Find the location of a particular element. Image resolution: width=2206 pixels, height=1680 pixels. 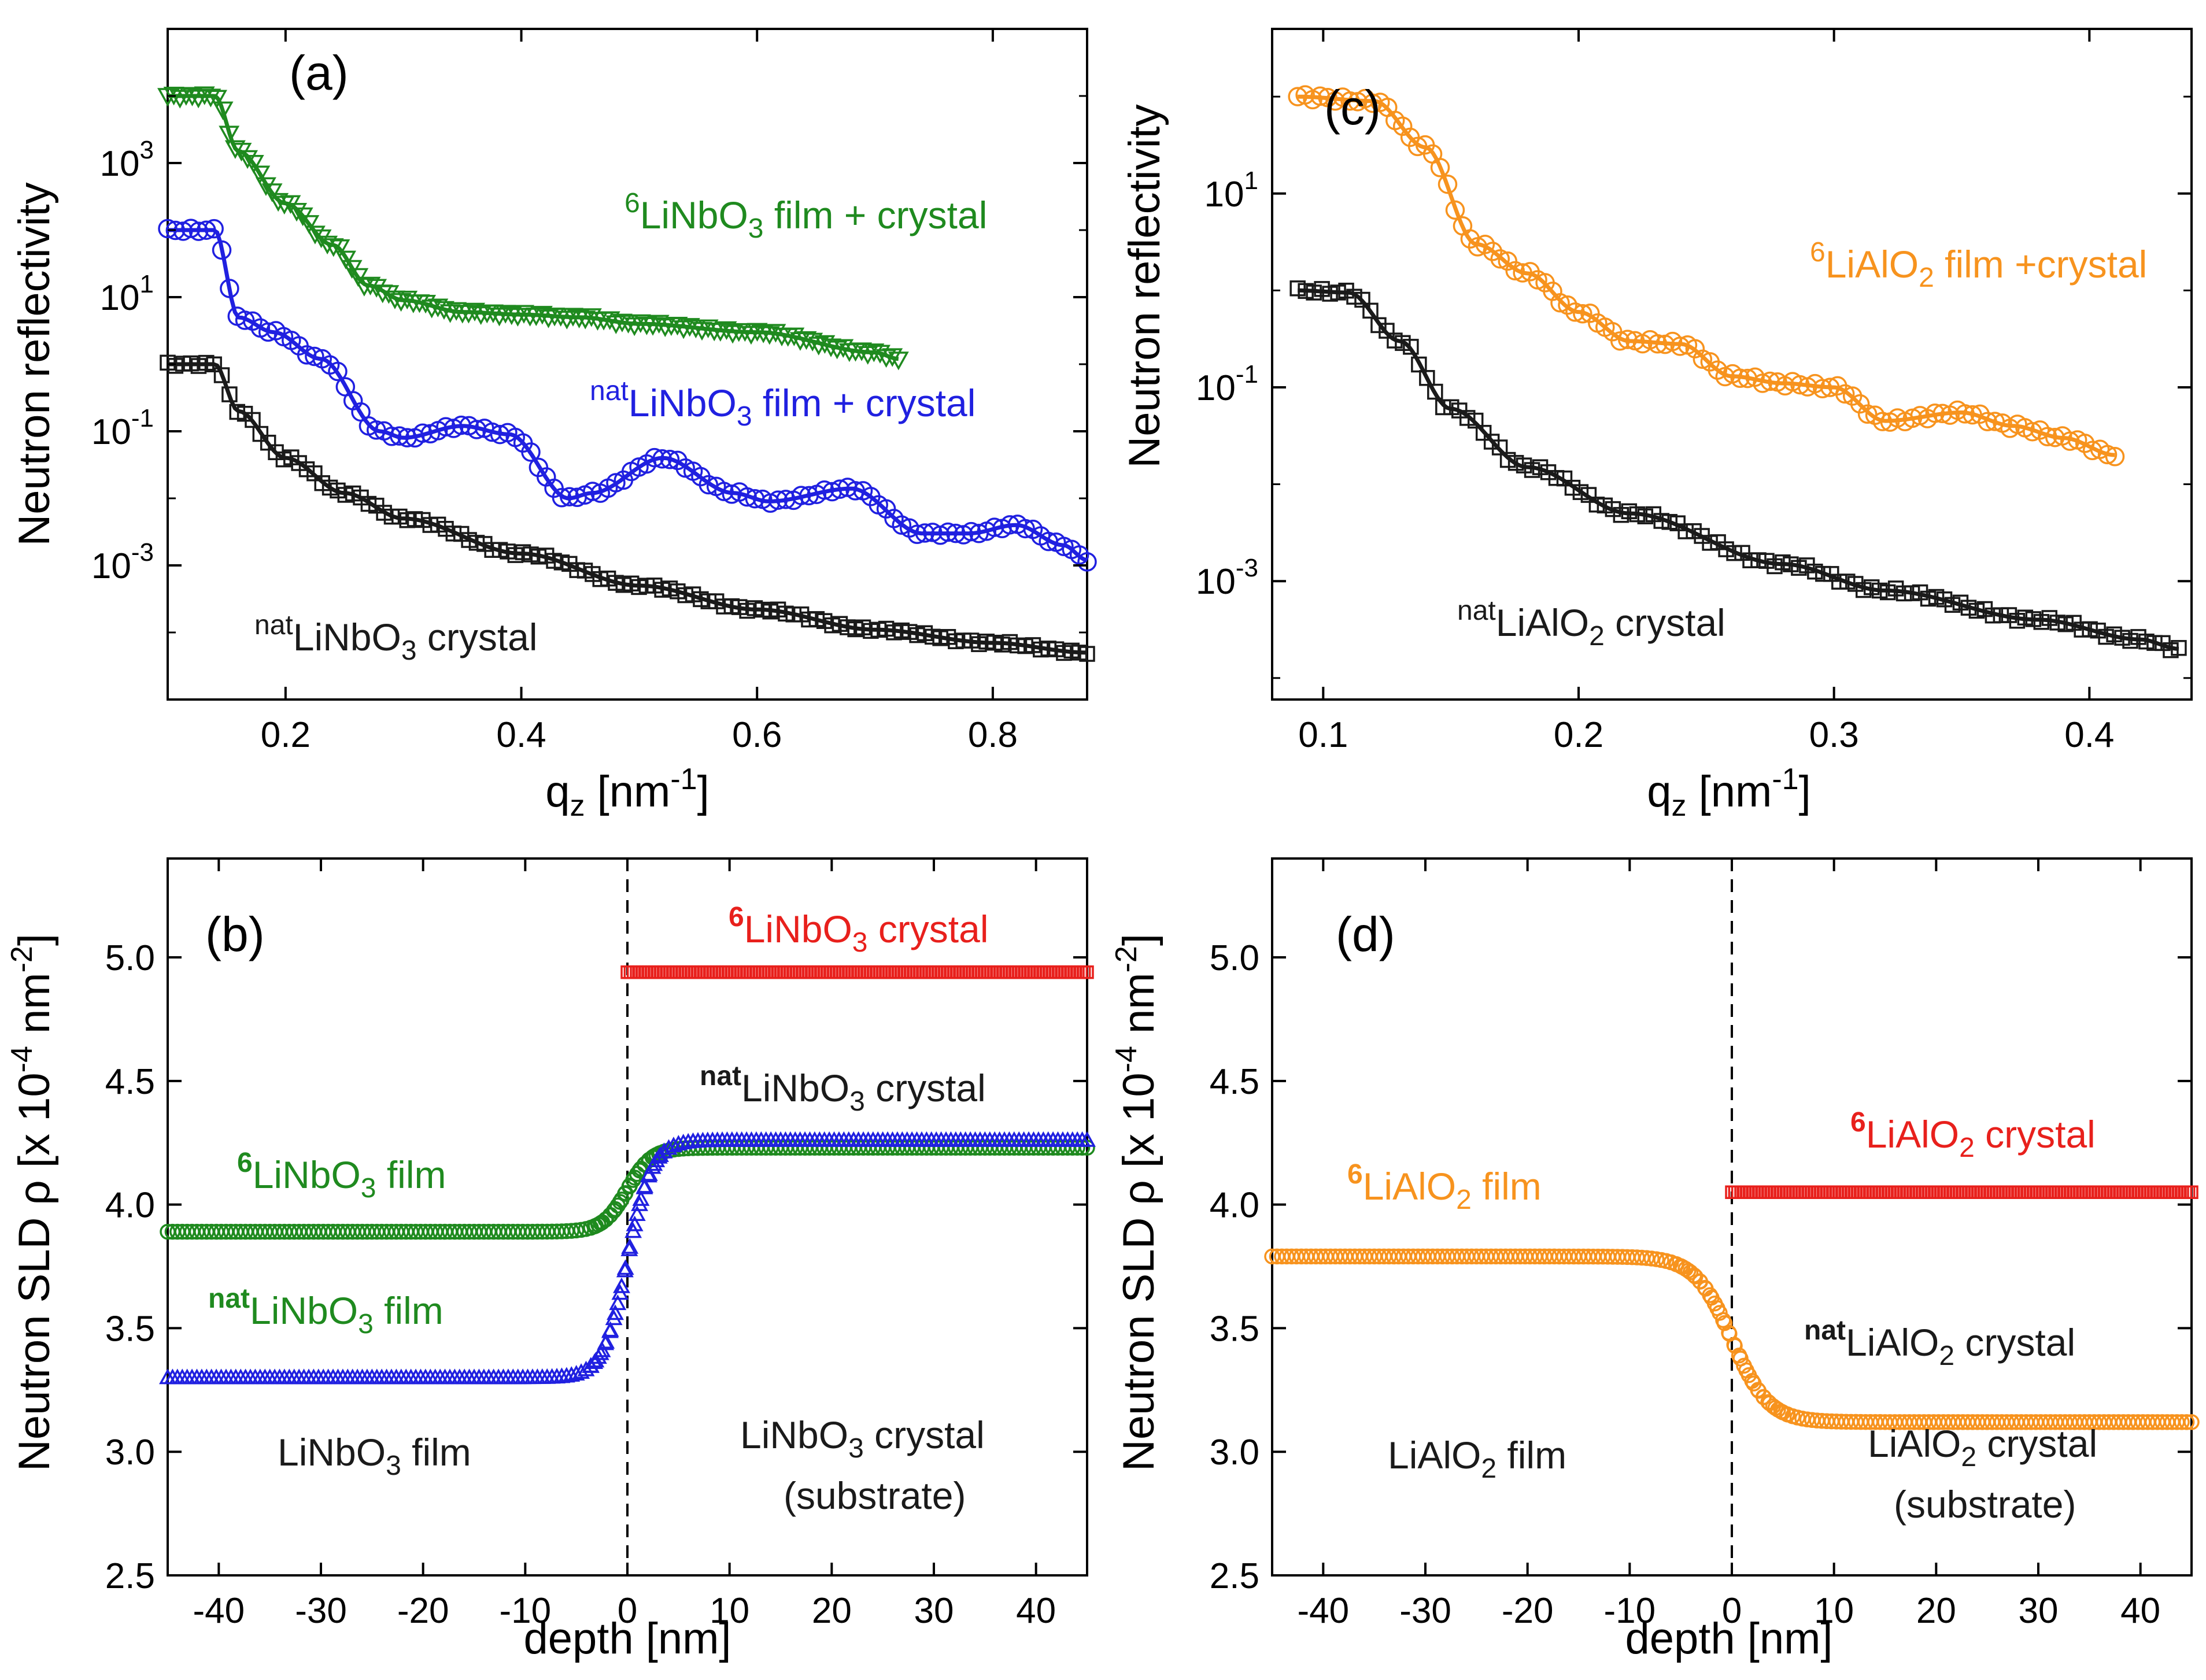

series-6lialo2-film-crystal is located at coordinates (1707, 276).